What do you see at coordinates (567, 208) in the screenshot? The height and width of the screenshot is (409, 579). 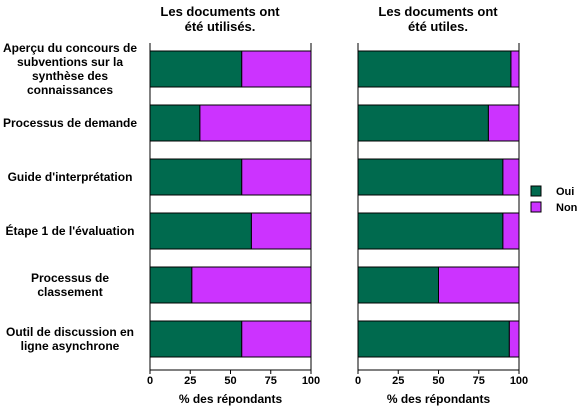 I see `legend-label: Non` at bounding box center [567, 208].